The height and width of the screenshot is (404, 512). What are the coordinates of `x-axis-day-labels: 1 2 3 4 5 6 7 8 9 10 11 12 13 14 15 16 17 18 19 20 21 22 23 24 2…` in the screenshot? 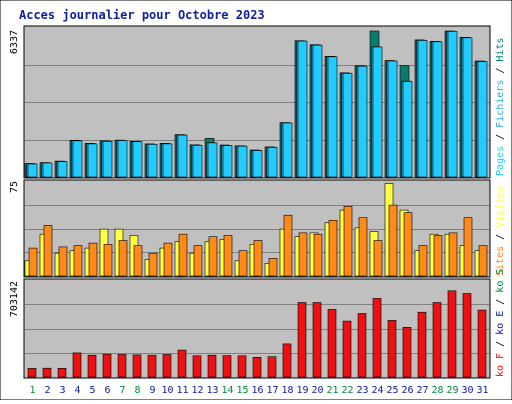 It's located at (258, 390).